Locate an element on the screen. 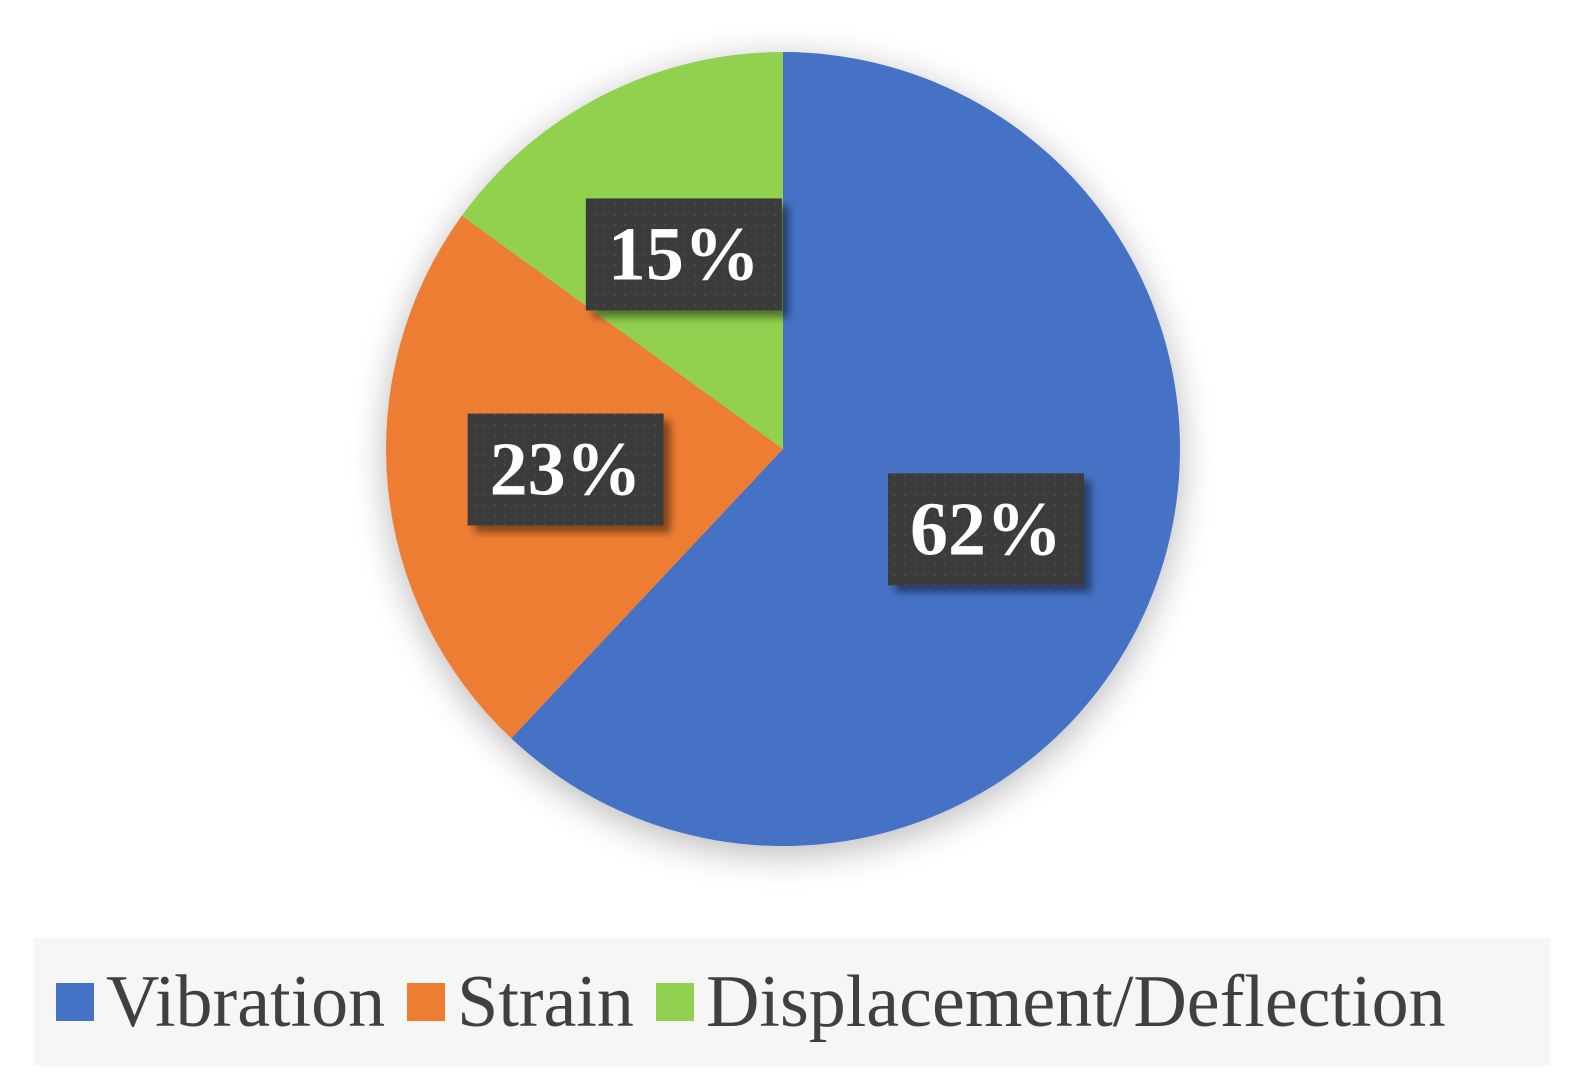  data-label-text-vibration: 62% is located at coordinates (986, 529).